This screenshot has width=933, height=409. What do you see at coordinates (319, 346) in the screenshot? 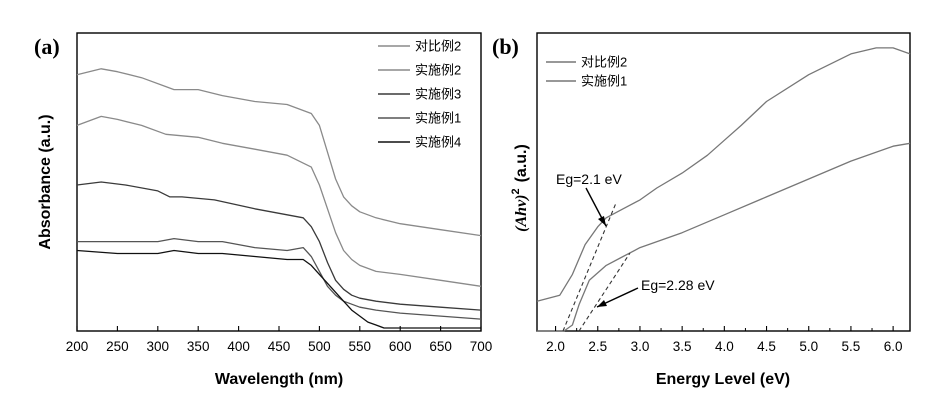
I see `x-tick-label: 500` at bounding box center [319, 346].